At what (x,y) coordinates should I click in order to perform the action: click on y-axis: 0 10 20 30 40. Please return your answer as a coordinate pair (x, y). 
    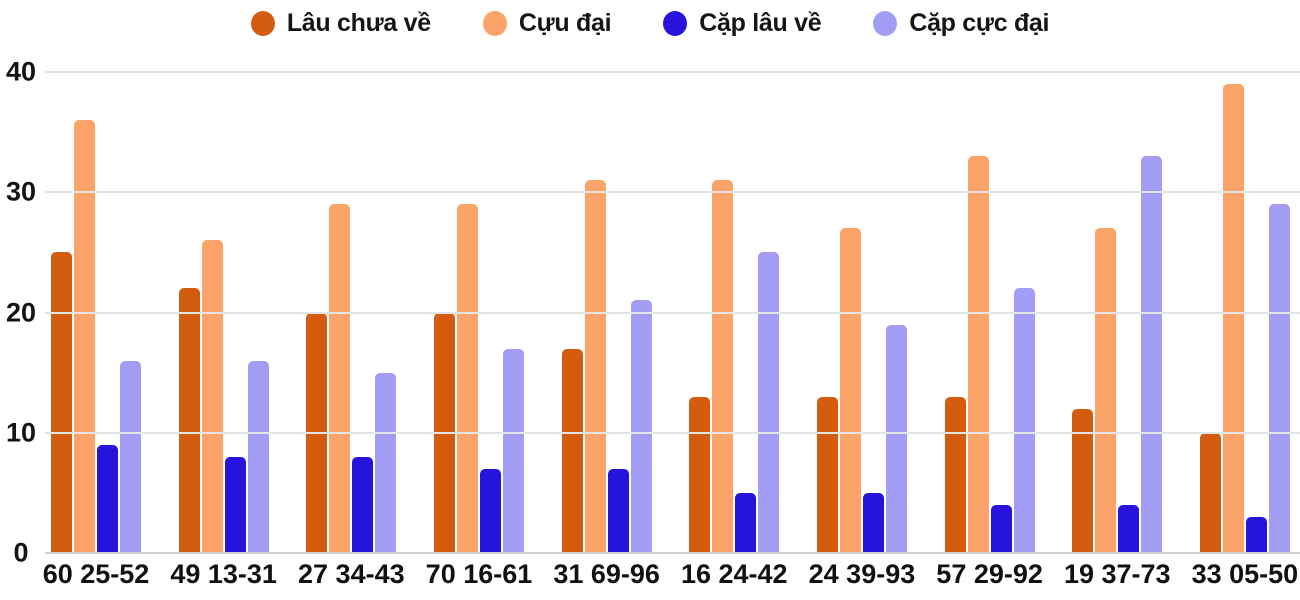
    Looking at the image, I should click on (22, 312).